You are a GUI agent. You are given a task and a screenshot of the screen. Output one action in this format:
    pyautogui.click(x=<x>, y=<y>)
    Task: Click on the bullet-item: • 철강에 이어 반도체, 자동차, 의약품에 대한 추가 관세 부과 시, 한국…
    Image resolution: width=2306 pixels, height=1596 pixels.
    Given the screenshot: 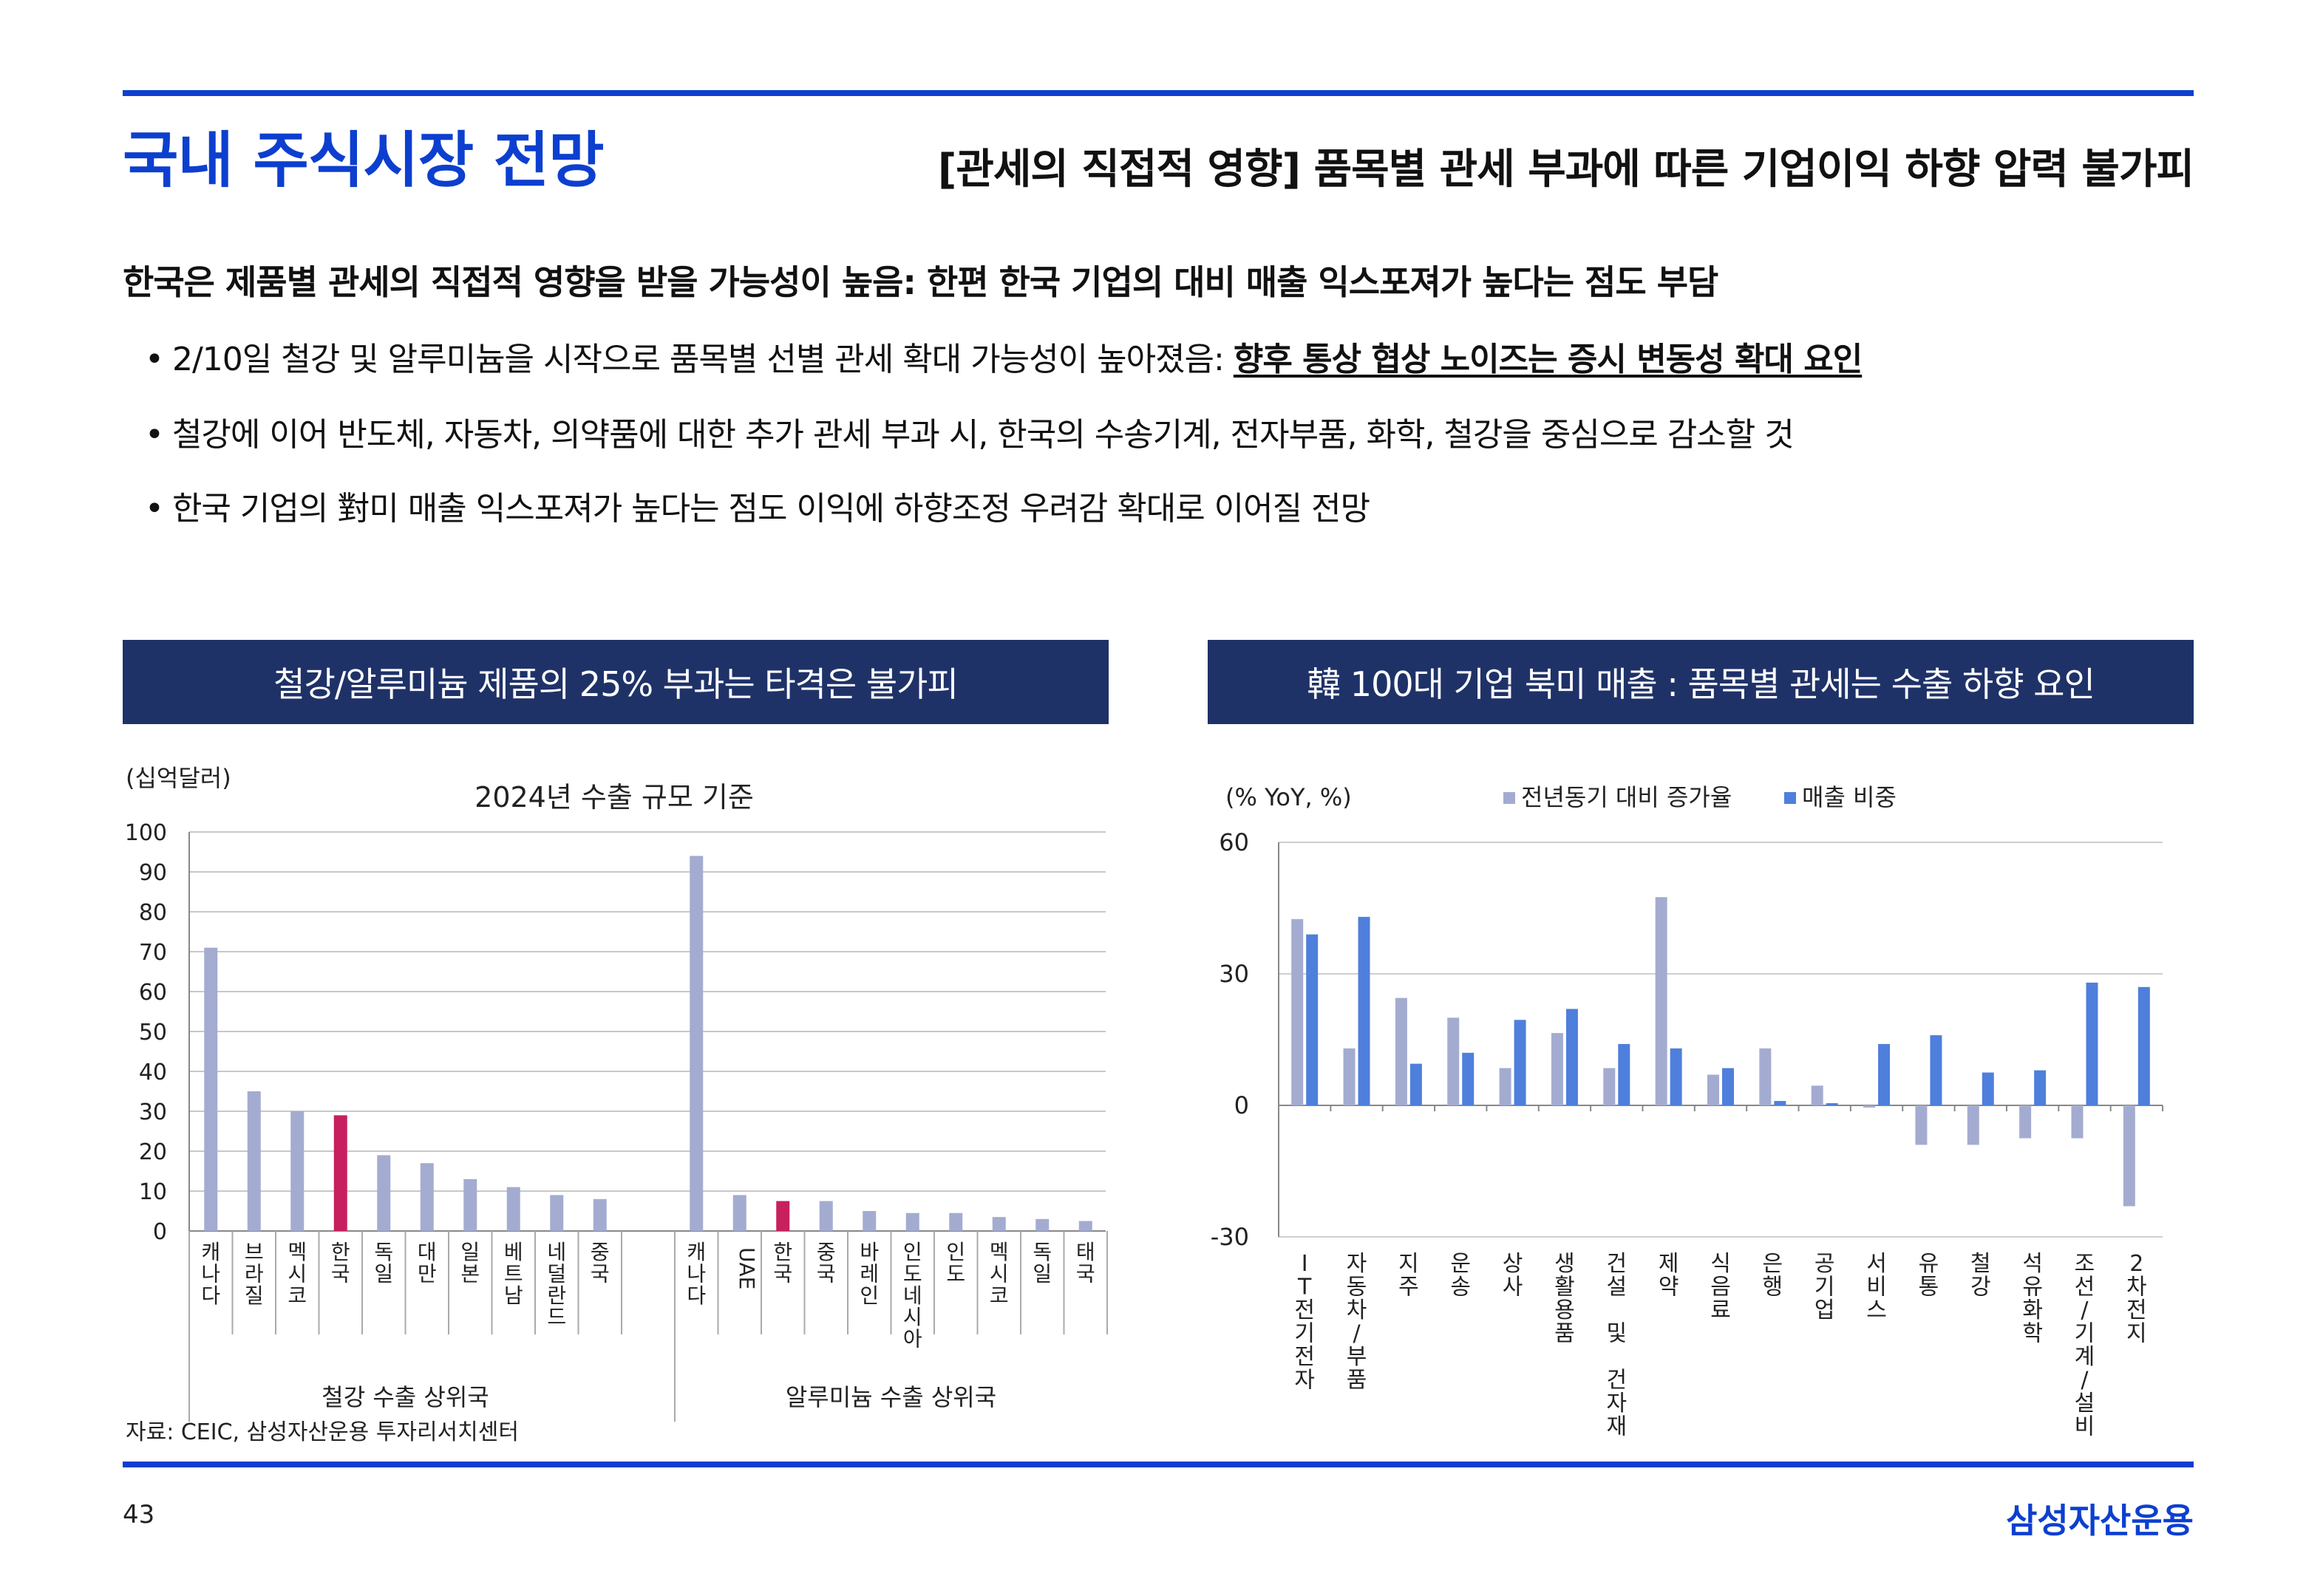 What is the action you would take?
    pyautogui.click(x=970, y=431)
    